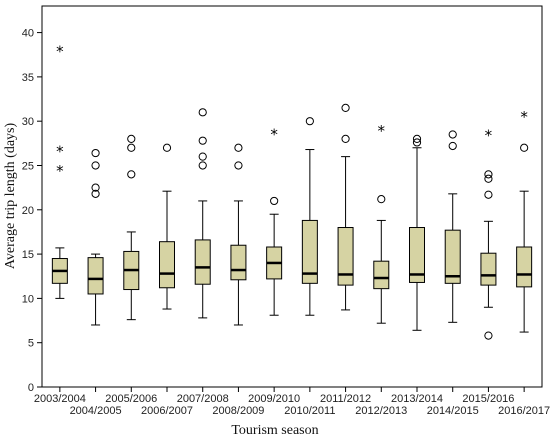 The image size is (550, 440). What do you see at coordinates (274, 221) in the screenshot?
I see `box-2009-2010: *` at bounding box center [274, 221].